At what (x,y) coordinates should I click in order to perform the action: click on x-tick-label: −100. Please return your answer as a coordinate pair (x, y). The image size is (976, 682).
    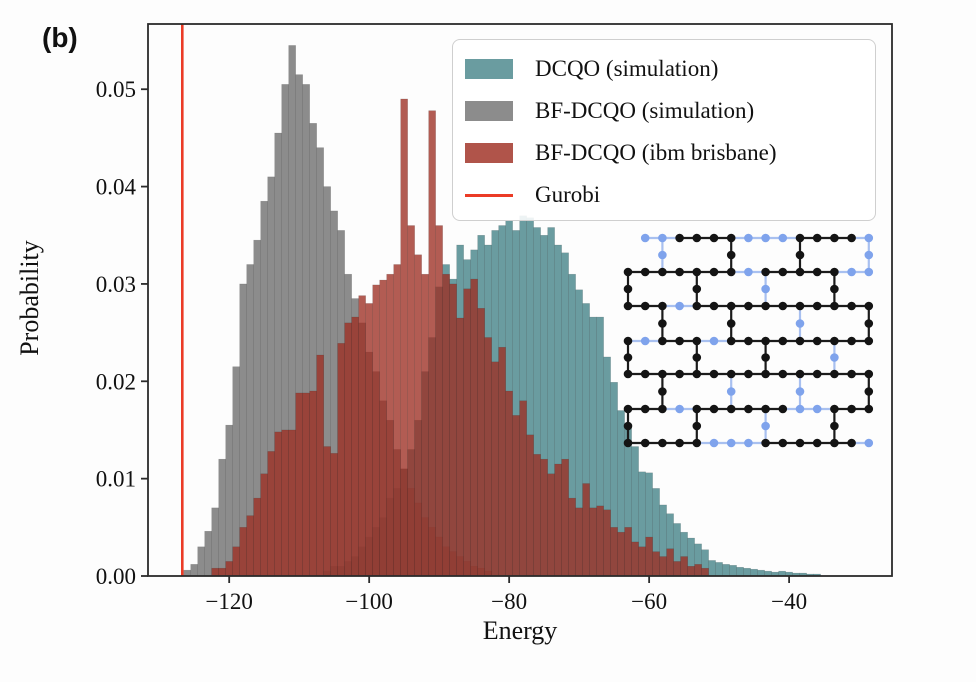
    Looking at the image, I should click on (368, 601).